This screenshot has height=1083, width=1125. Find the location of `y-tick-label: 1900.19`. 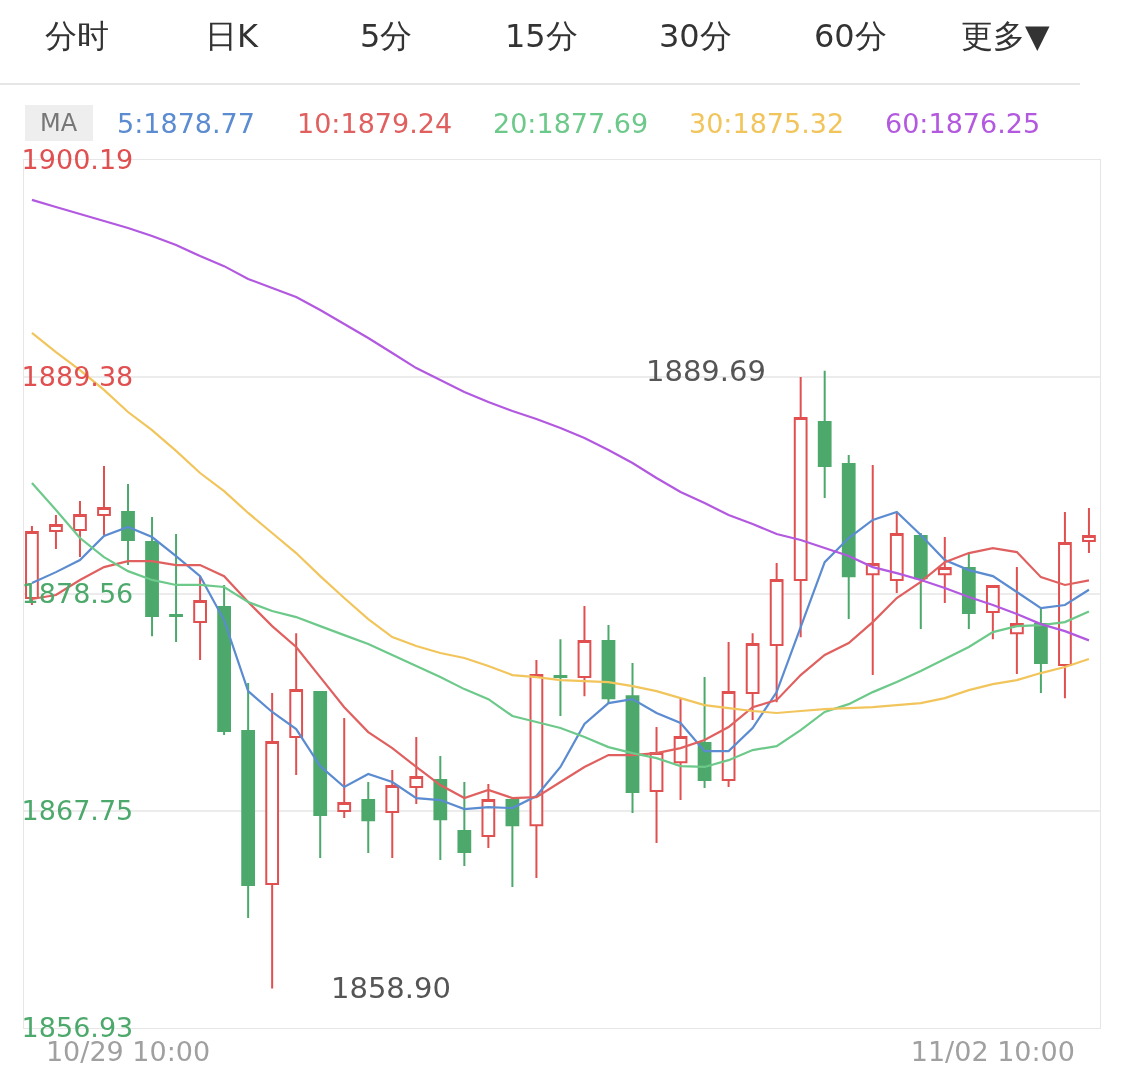

y-tick-label: 1900.19 is located at coordinates (77, 160).